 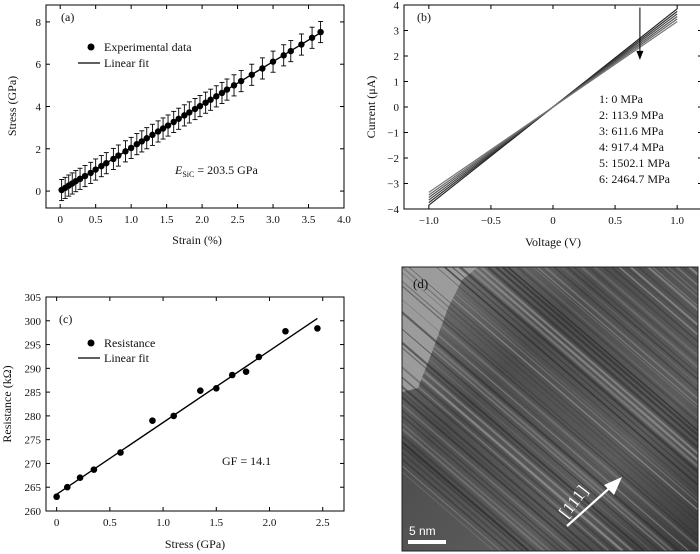 I want to click on panel-a-x-tick-label: 4.0, so click(x=344, y=220).